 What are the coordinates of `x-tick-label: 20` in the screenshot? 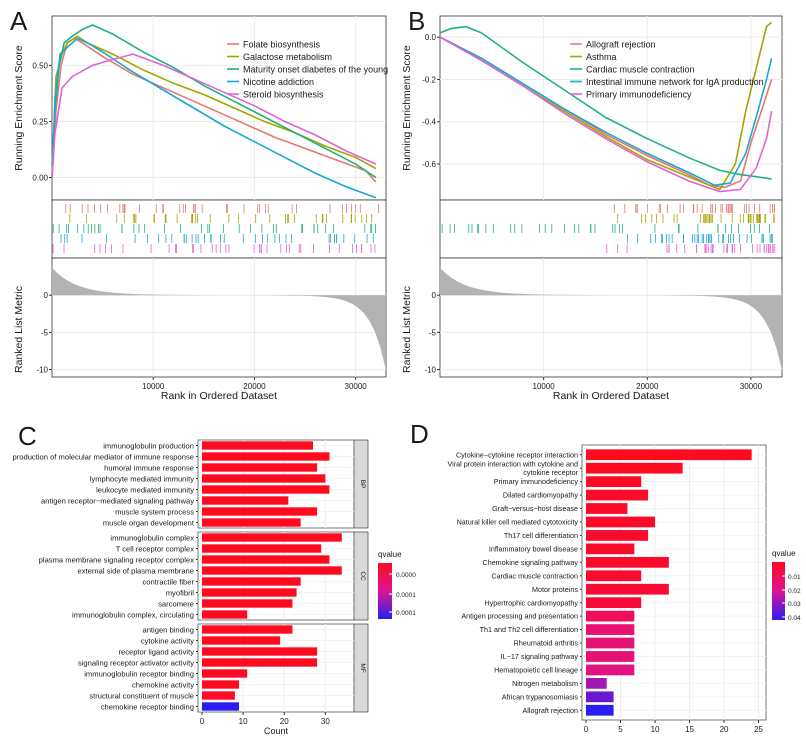 It's located at (724, 729).